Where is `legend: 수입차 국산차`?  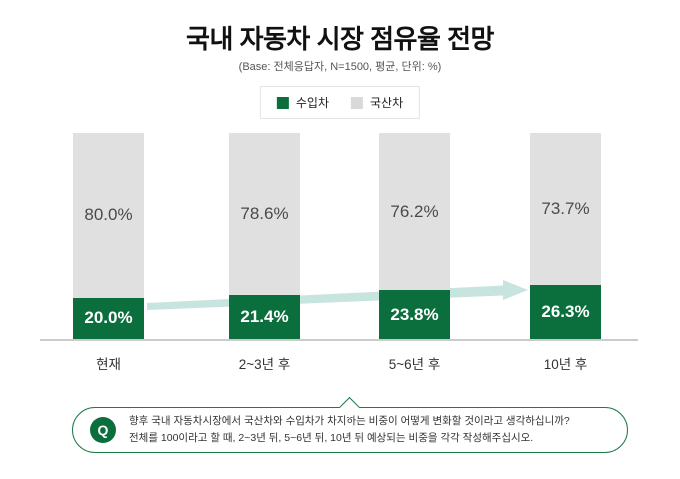
legend: 수입차 국산차 is located at coordinates (340, 102).